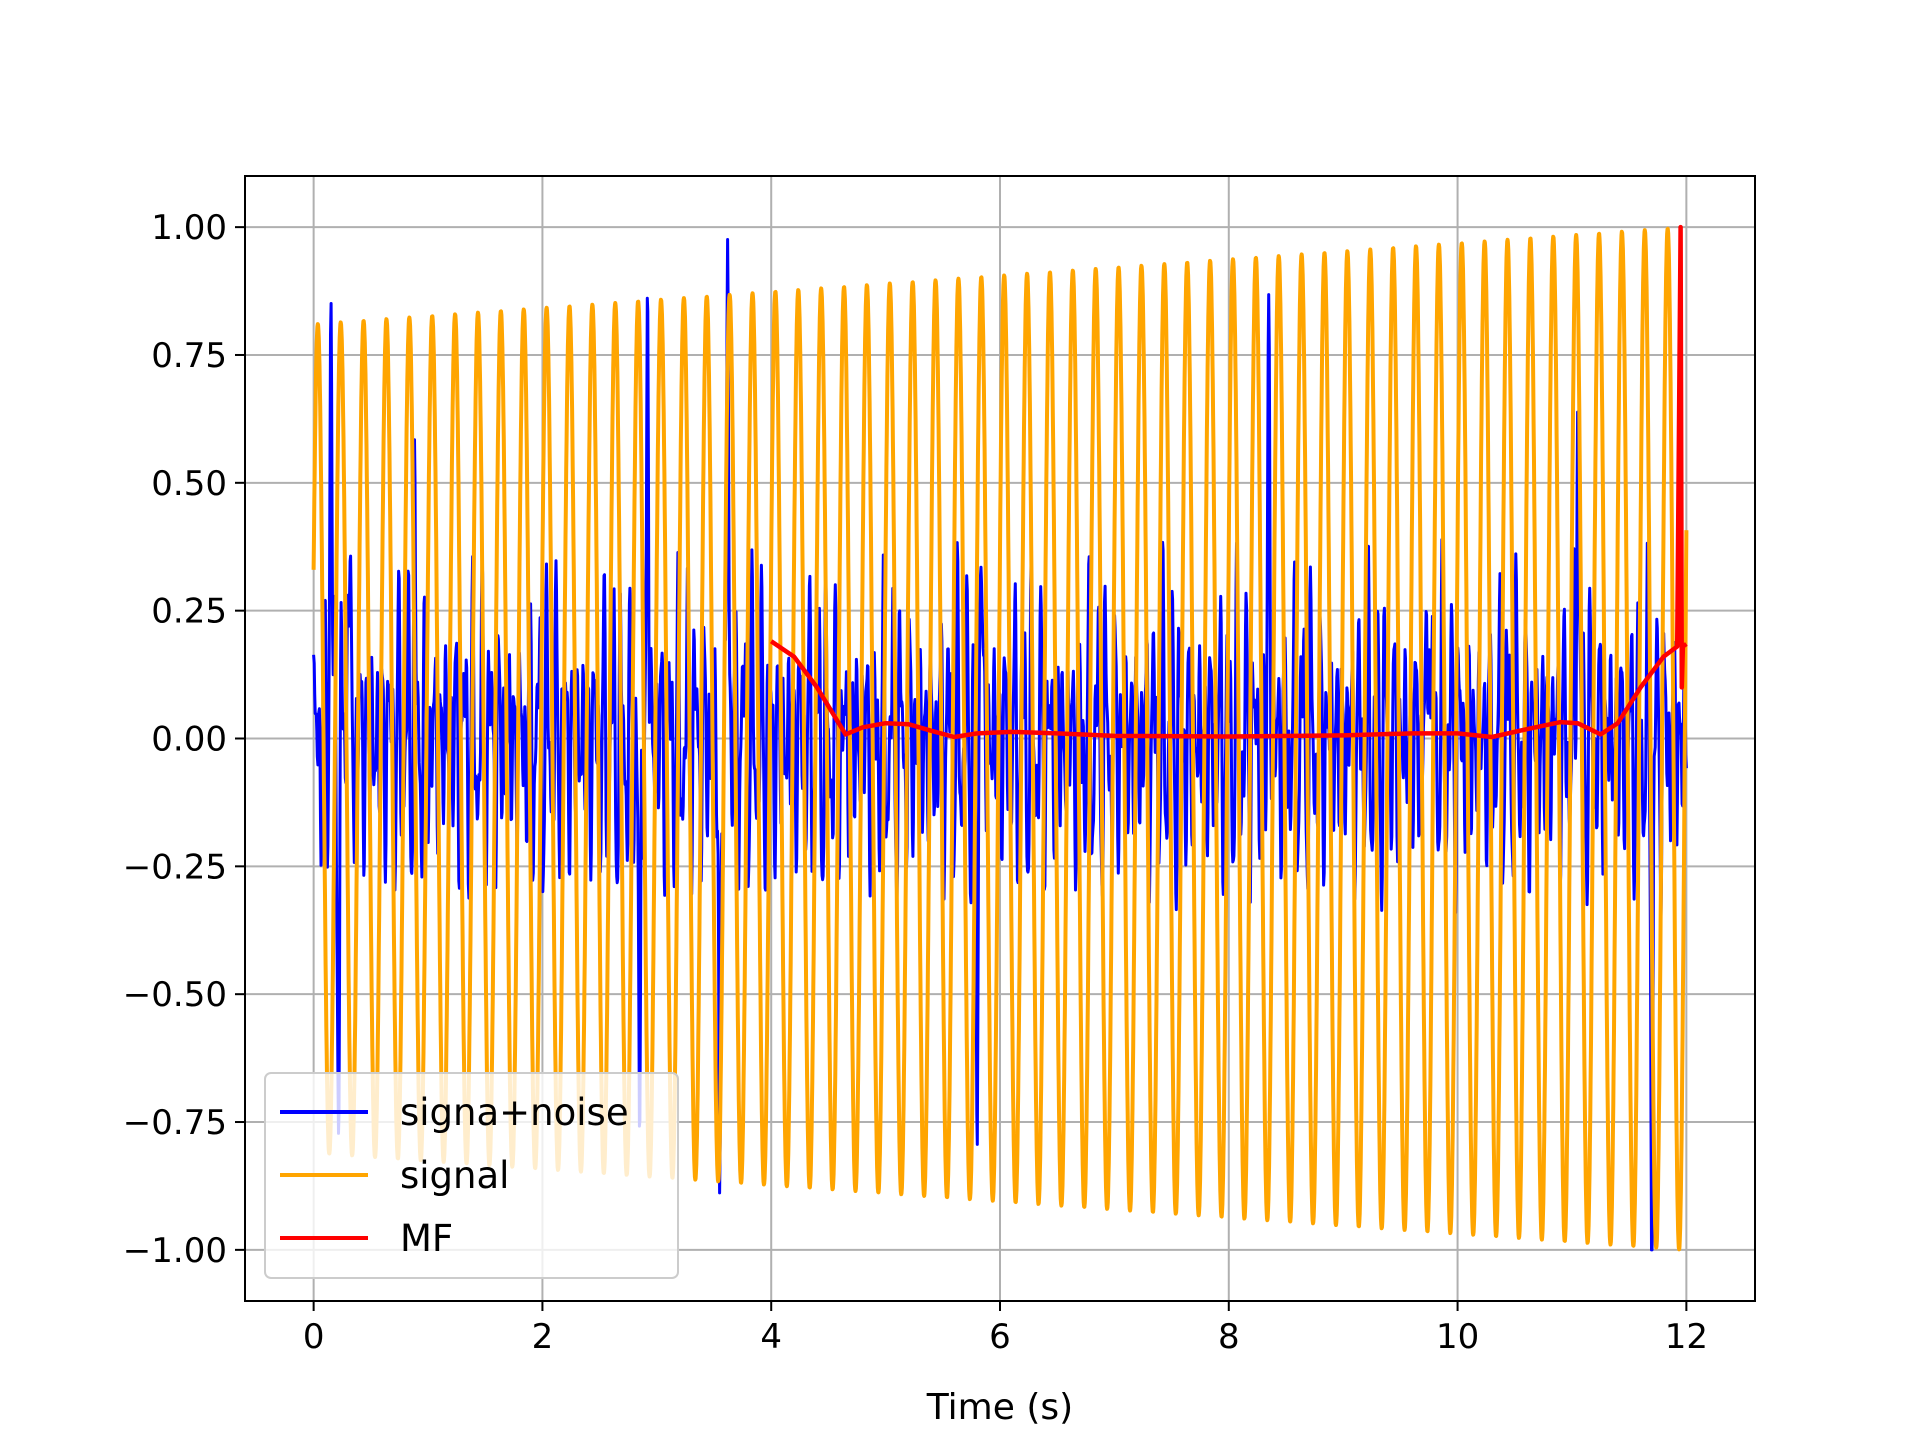 The image size is (1920, 1440). What do you see at coordinates (1229, 1337) in the screenshot?
I see `x-tick-label: 8` at bounding box center [1229, 1337].